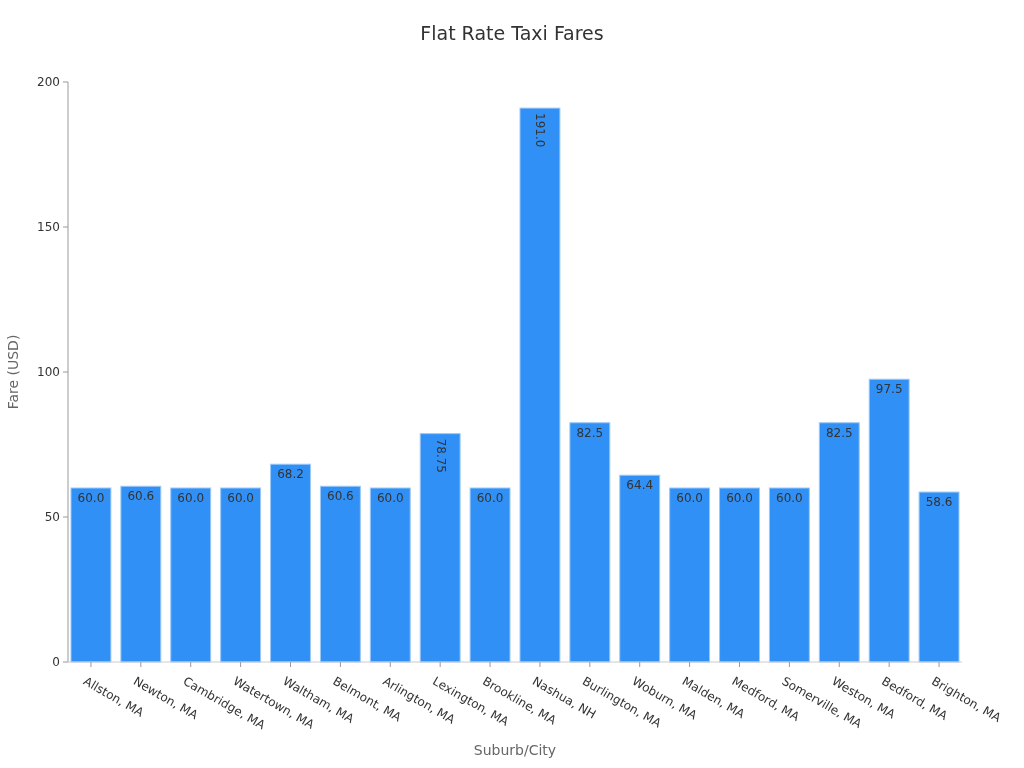  What do you see at coordinates (515, 750) in the screenshot?
I see `x-axis-title: Suburb/City` at bounding box center [515, 750].